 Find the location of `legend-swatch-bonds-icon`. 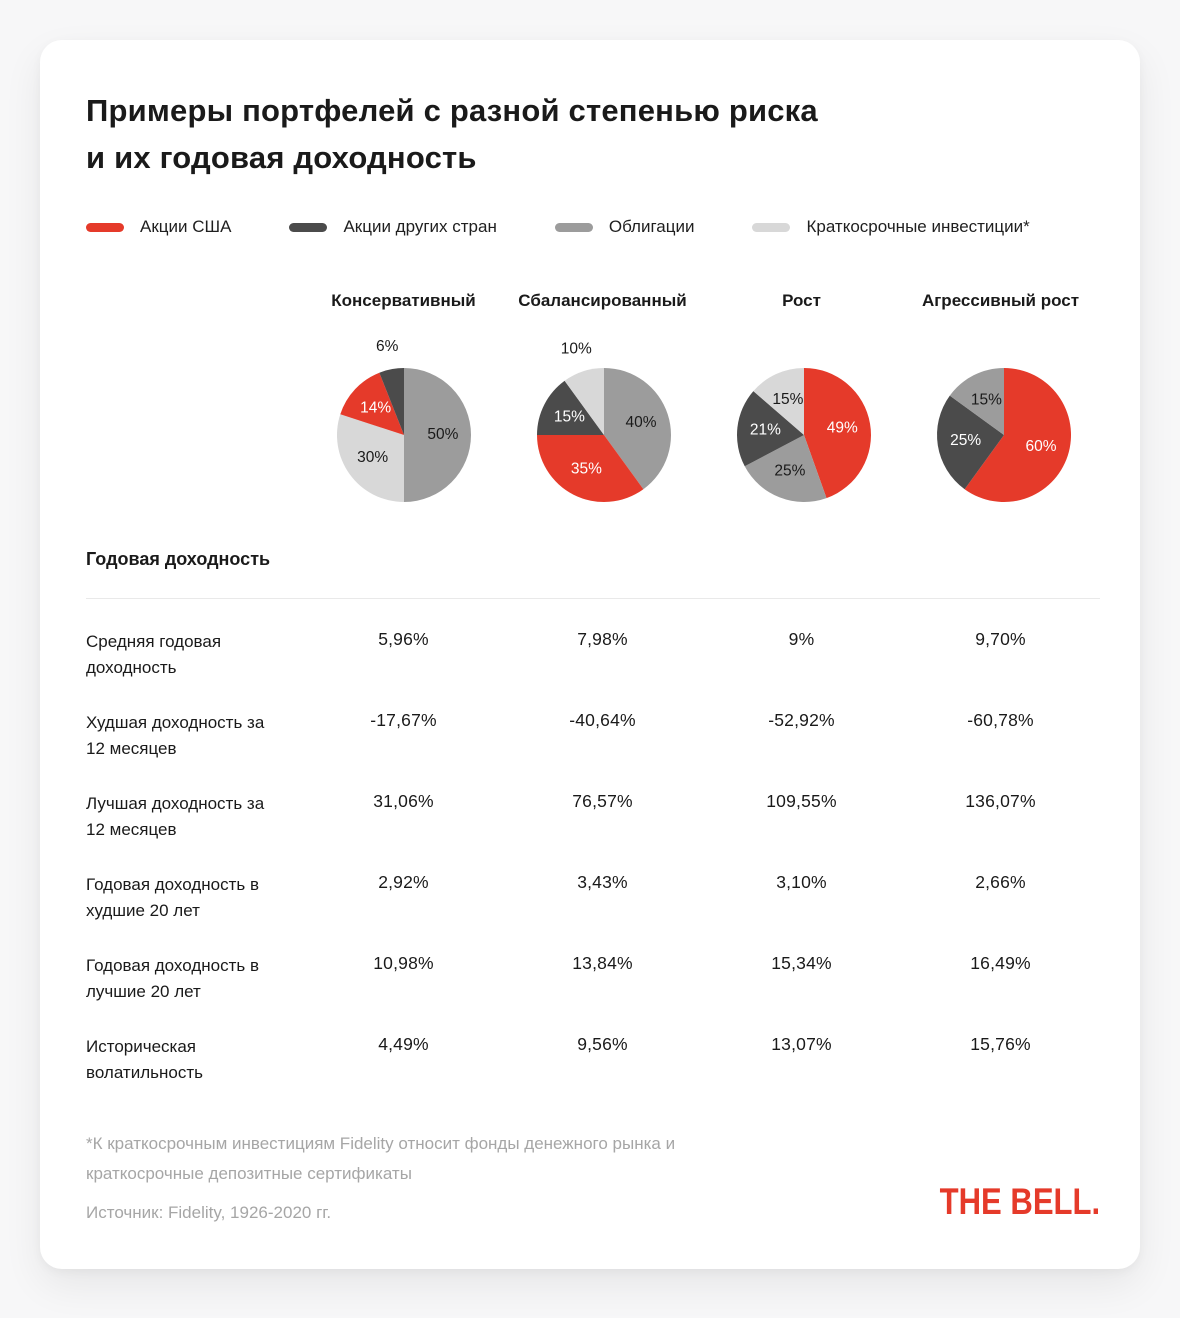

legend-swatch-bonds-icon is located at coordinates (573, 227).